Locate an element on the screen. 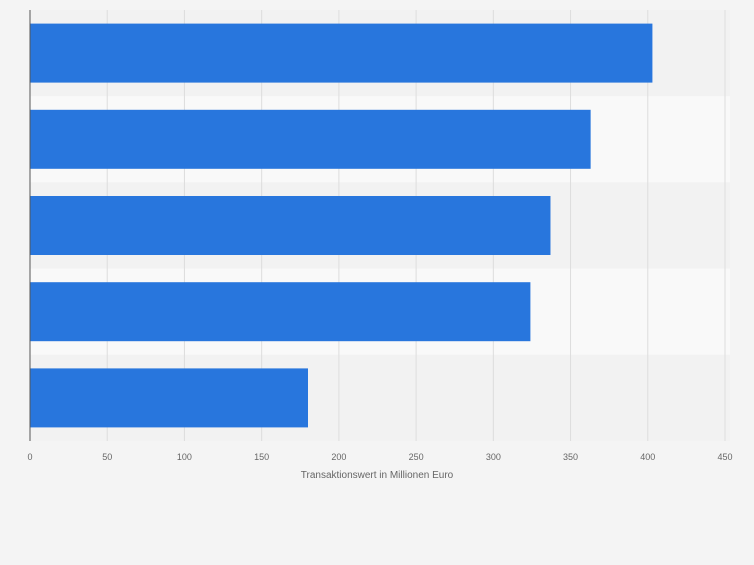 The width and height of the screenshot is (754, 565). x-tick-label: 300 is located at coordinates (493, 457).